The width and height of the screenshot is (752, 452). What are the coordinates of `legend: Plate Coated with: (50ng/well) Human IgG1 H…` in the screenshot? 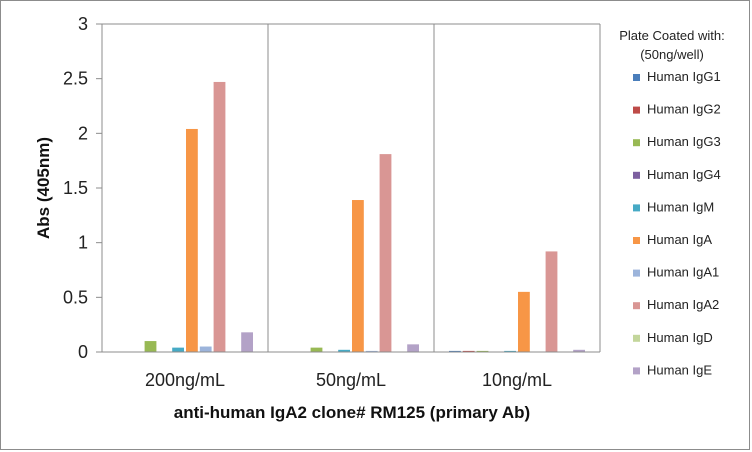 It's located at (672, 202).